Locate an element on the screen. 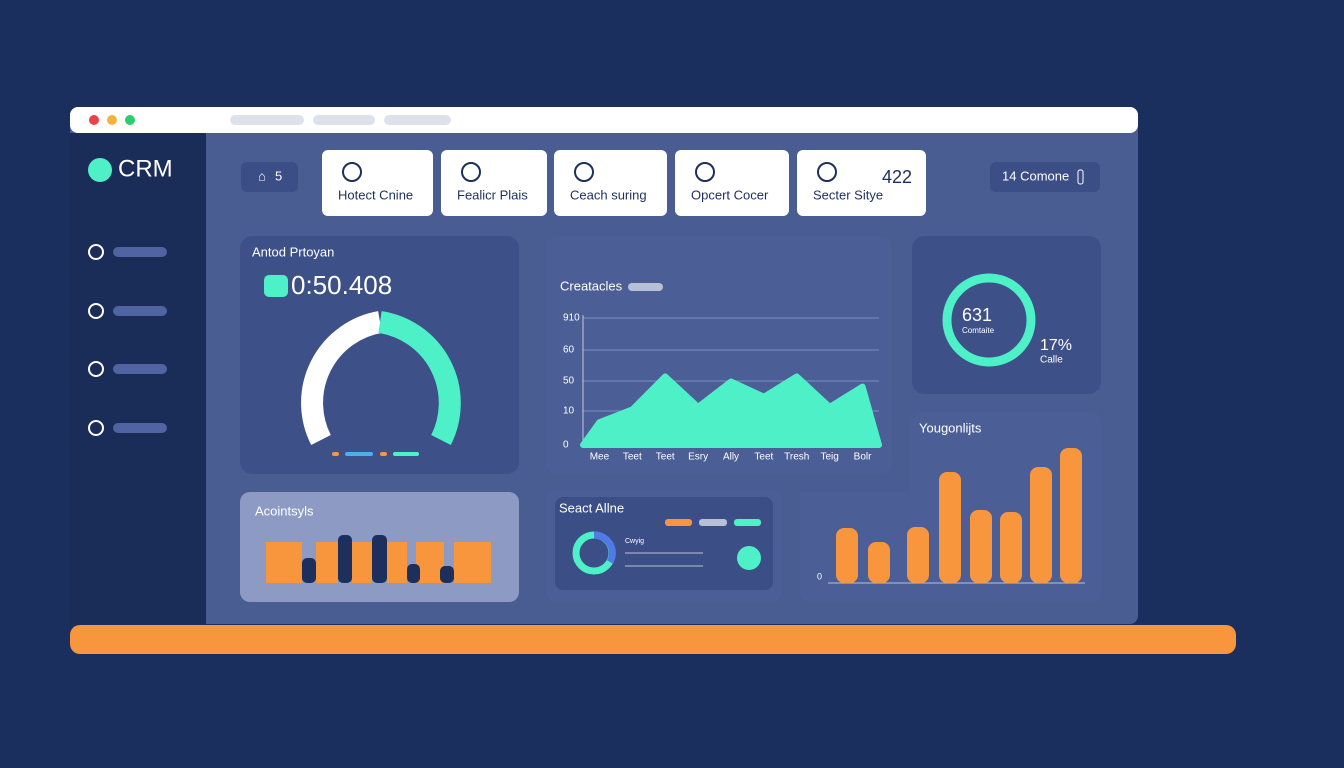  sidebar is located at coordinates (138, 378).